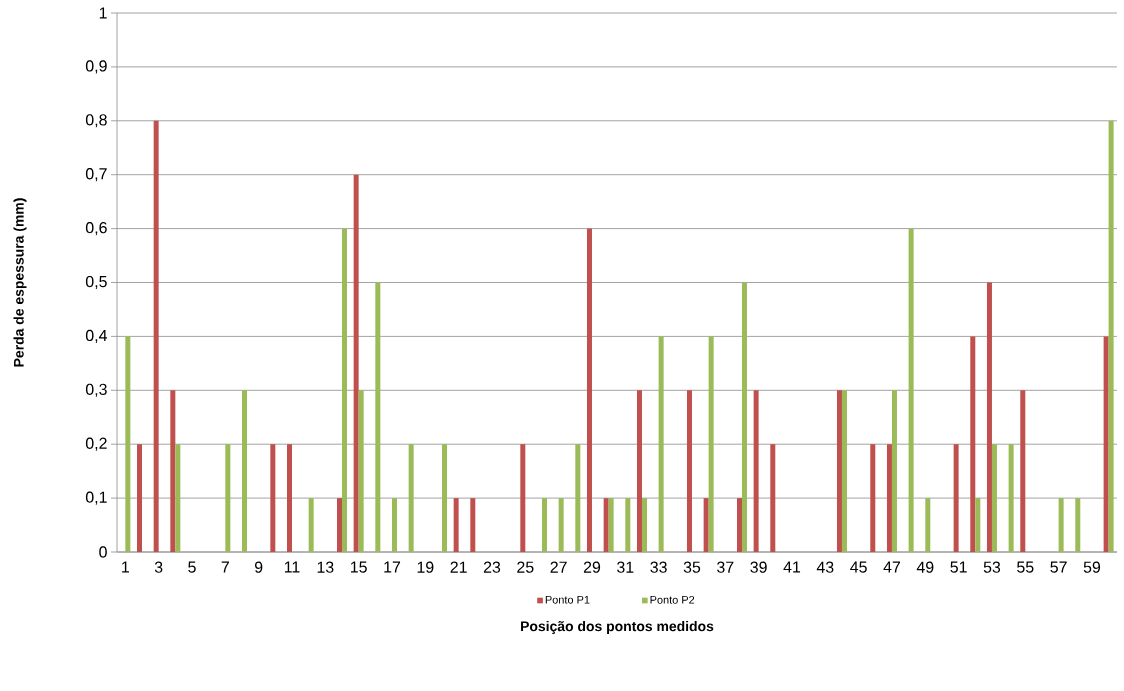 The width and height of the screenshot is (1124, 691). What do you see at coordinates (1092, 567) in the screenshot?
I see `x-tick-label: 59` at bounding box center [1092, 567].